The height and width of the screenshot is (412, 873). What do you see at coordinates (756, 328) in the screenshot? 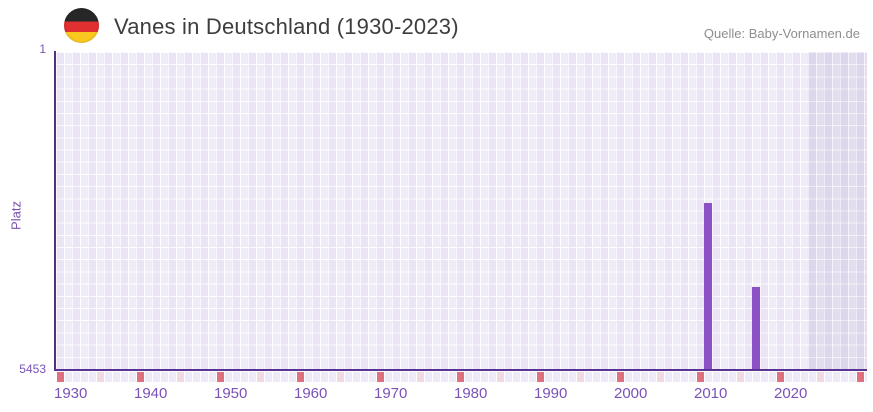
I see `bar-2017` at bounding box center [756, 328].